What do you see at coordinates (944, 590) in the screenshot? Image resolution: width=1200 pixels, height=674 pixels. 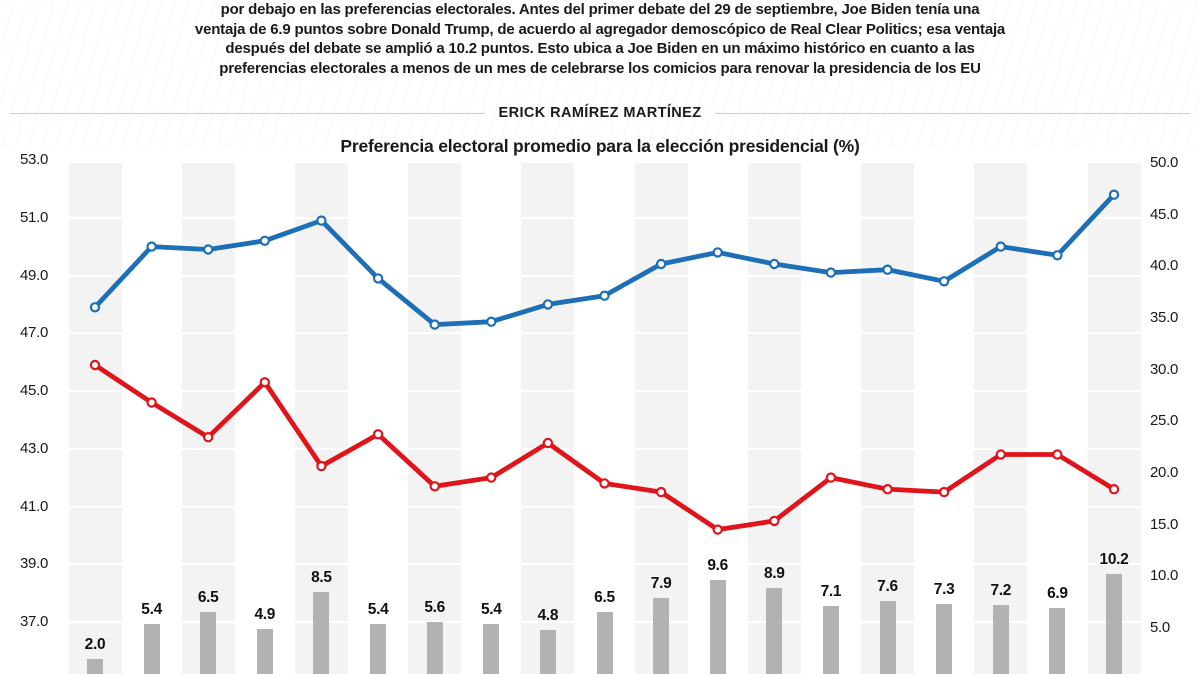 I see `gap-bar-value-label: 7.3` at bounding box center [944, 590].